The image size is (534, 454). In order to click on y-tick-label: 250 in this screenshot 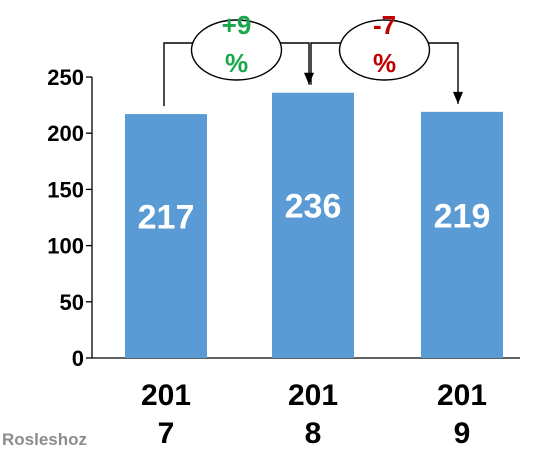, I will do `click(65, 77)`.